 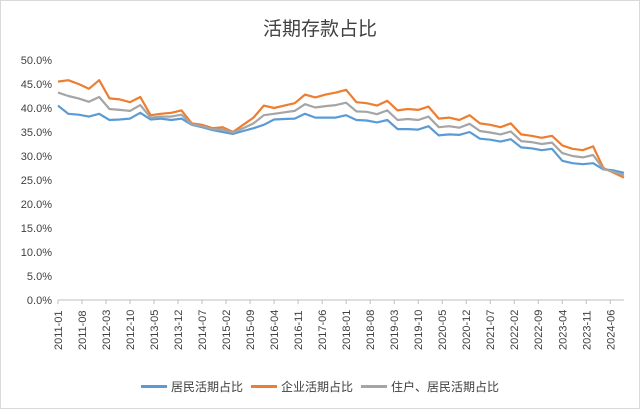 I want to click on y-tick-label: 40.0%, so click(x=36, y=109).